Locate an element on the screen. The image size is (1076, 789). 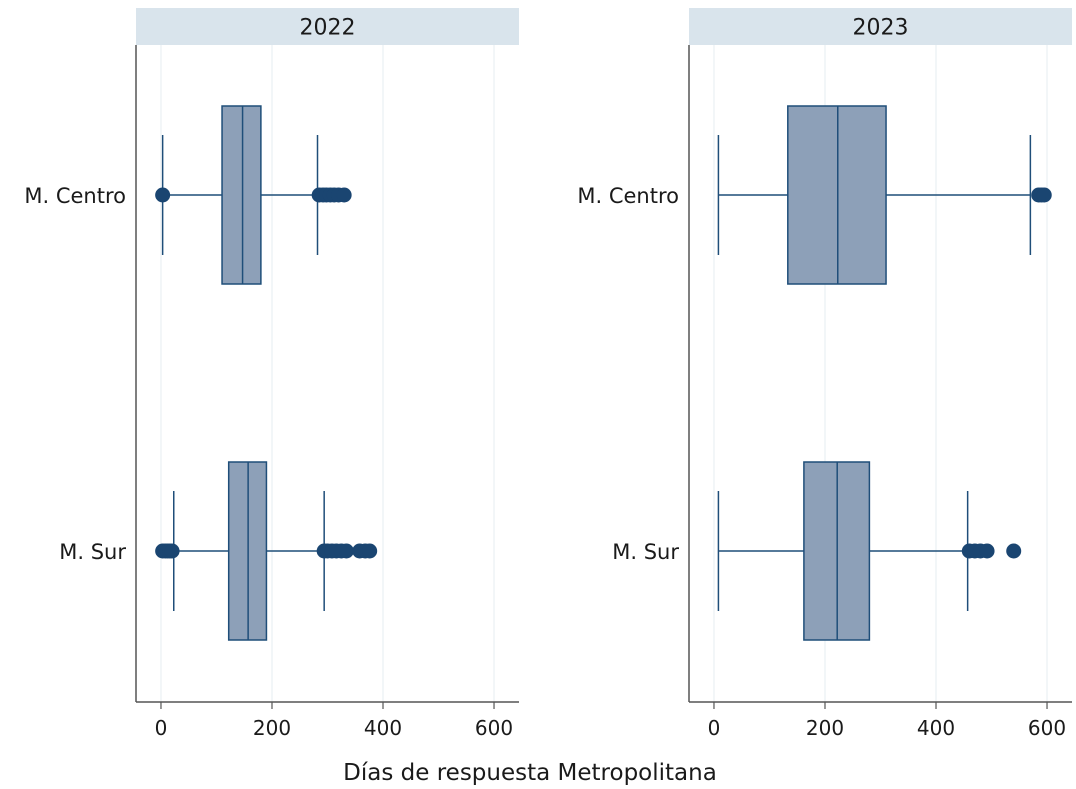
panel-title: 2022 is located at coordinates (328, 28).